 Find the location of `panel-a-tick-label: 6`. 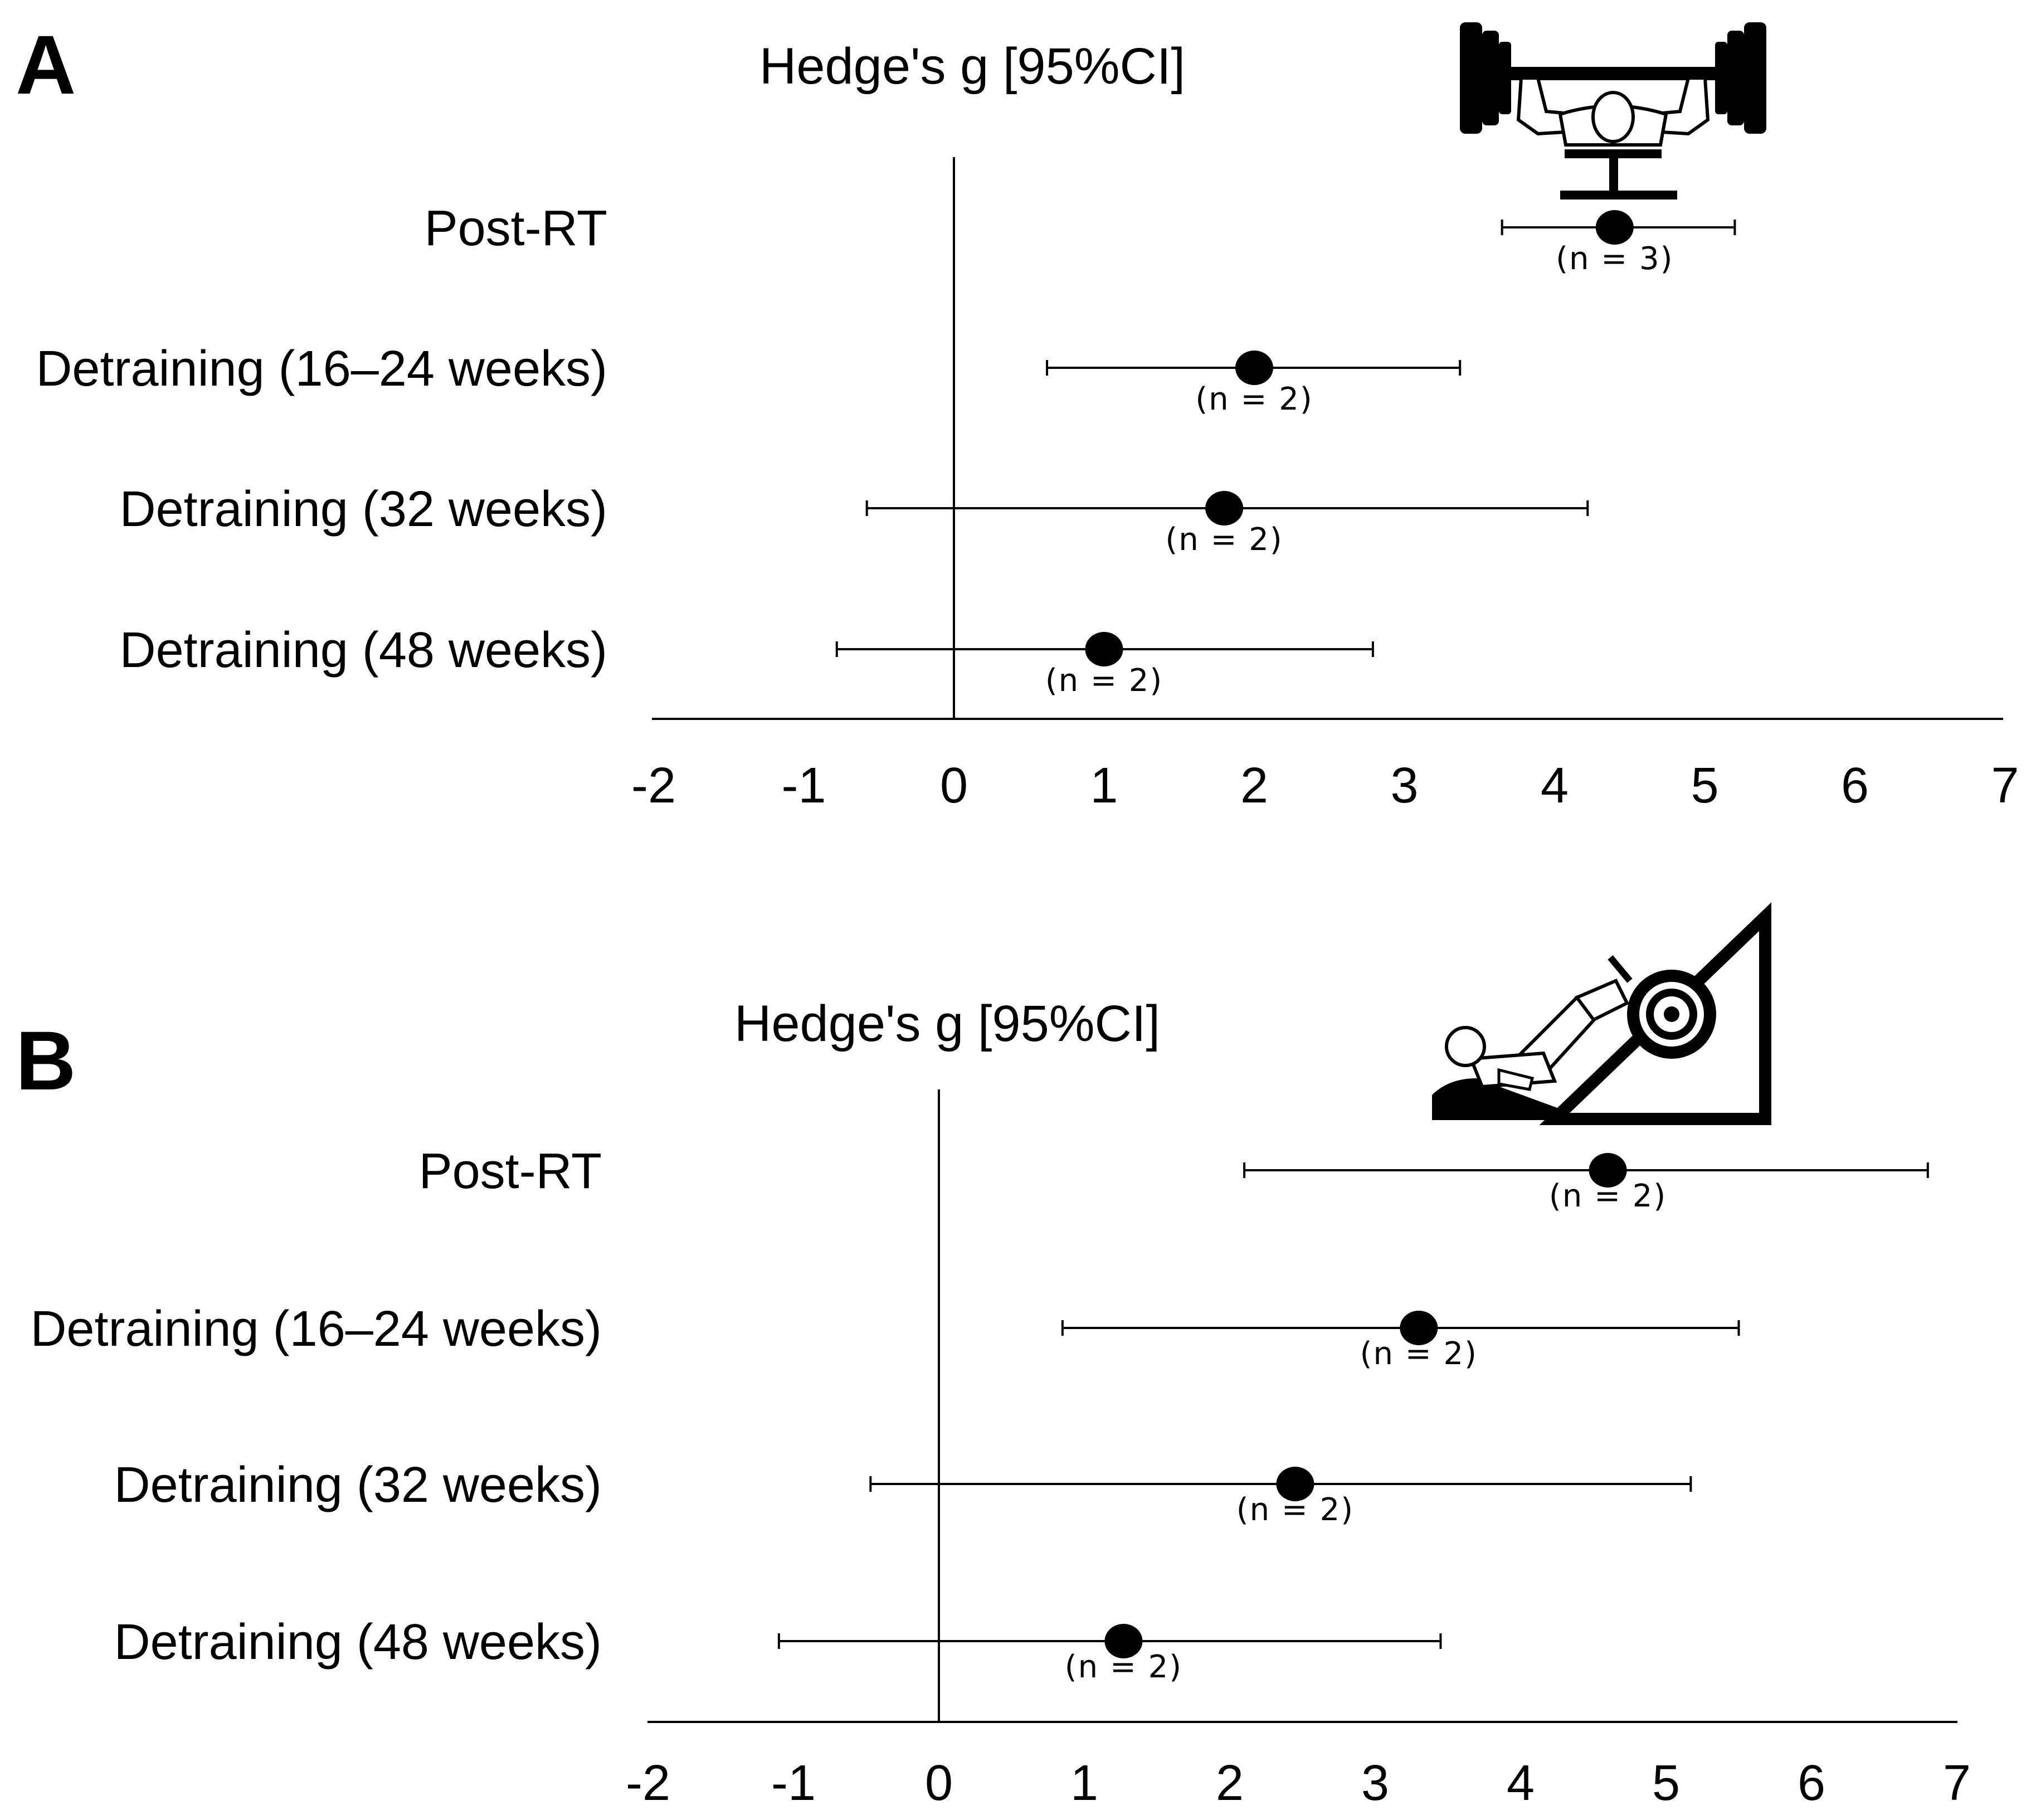

panel-a-tick-label: 6 is located at coordinates (1855, 786).